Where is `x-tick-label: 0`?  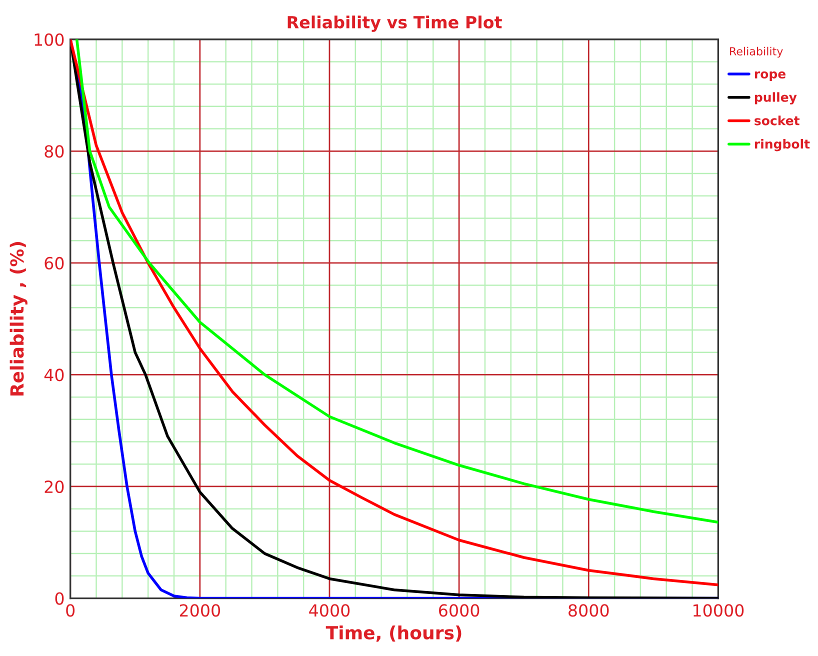
x-tick-label: 0 is located at coordinates (70, 610).